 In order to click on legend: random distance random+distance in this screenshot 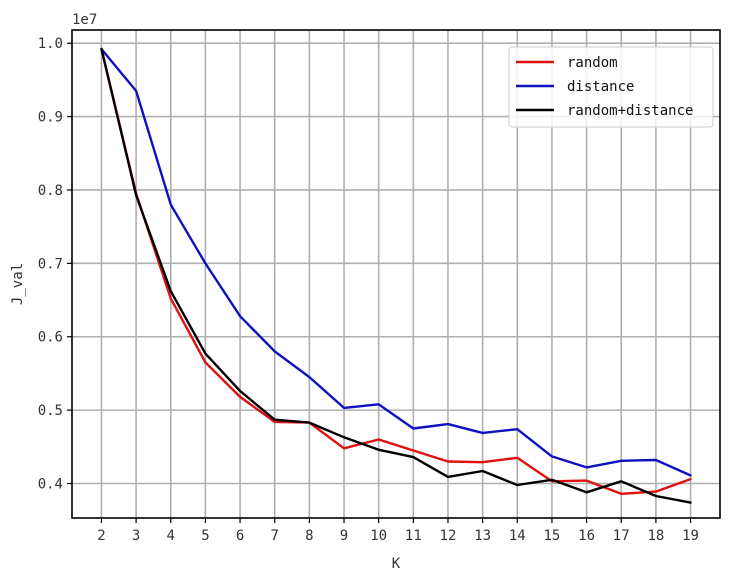, I will do `click(611, 87)`.